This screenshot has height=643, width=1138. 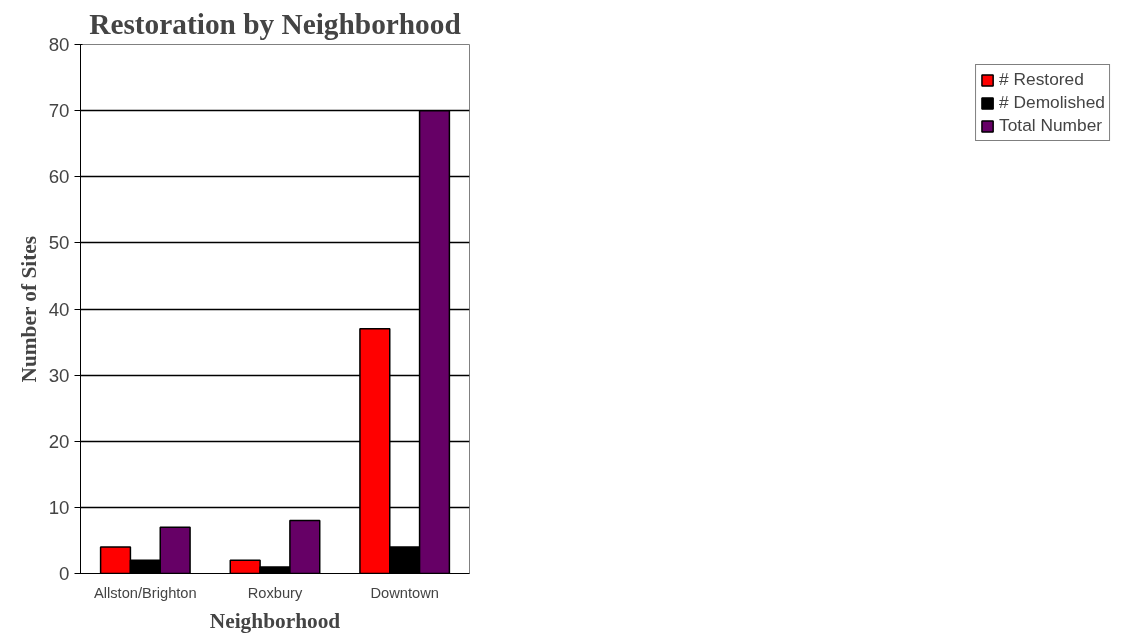 What do you see at coordinates (145, 592) in the screenshot?
I see `x-tick-label: Allston/Brighton` at bounding box center [145, 592].